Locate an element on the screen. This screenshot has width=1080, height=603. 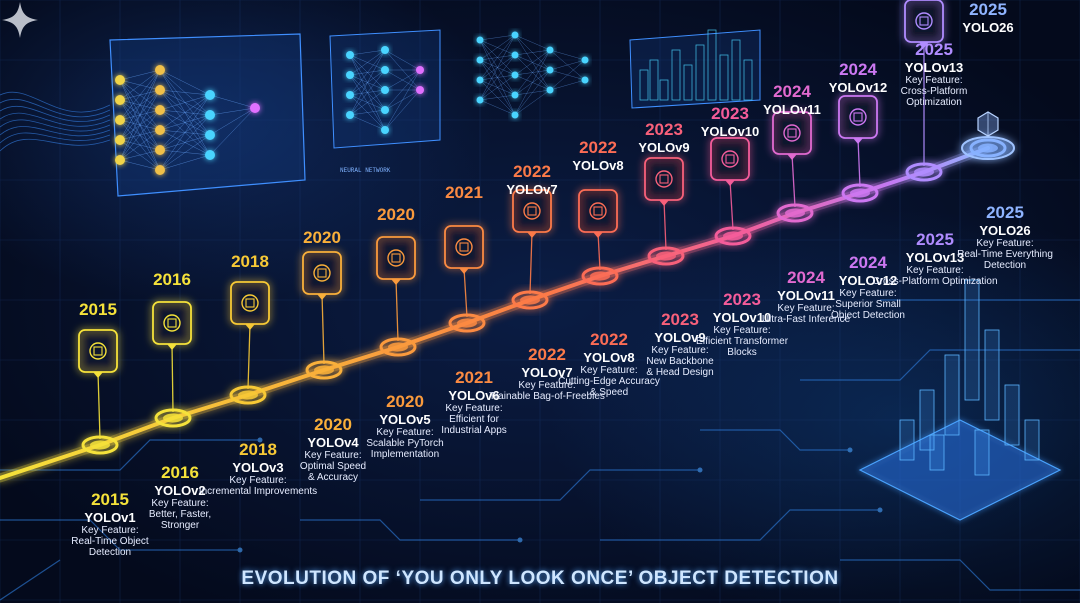
lower-model: YOLOv11 is located at coordinates (806, 295).